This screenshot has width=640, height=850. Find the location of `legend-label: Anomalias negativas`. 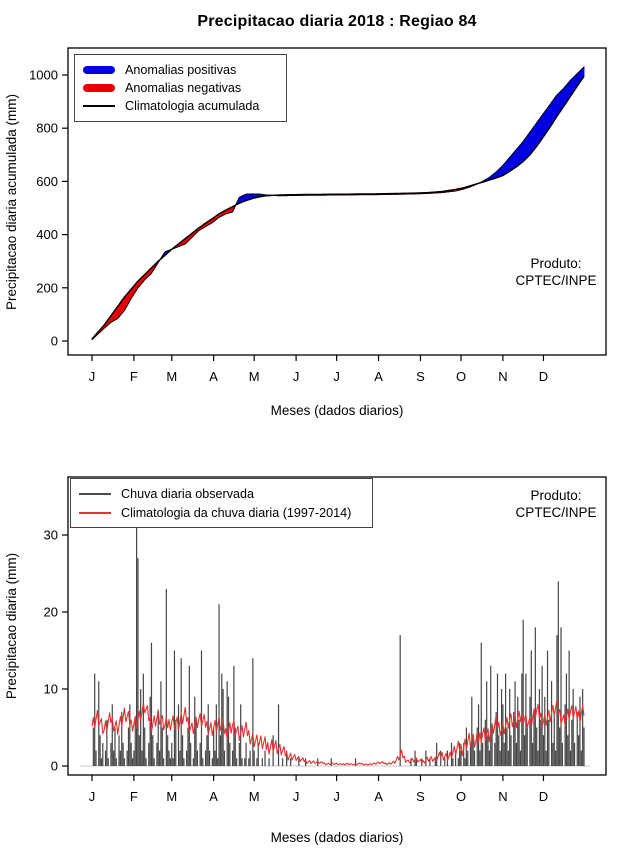

legend-label: Anomalias negativas is located at coordinates (183, 88).